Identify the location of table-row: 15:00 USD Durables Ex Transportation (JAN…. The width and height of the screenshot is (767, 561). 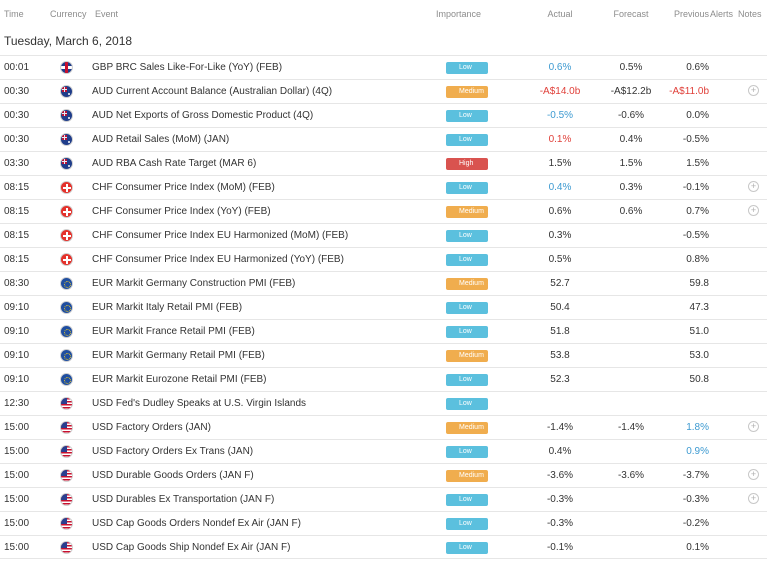
(383, 499).